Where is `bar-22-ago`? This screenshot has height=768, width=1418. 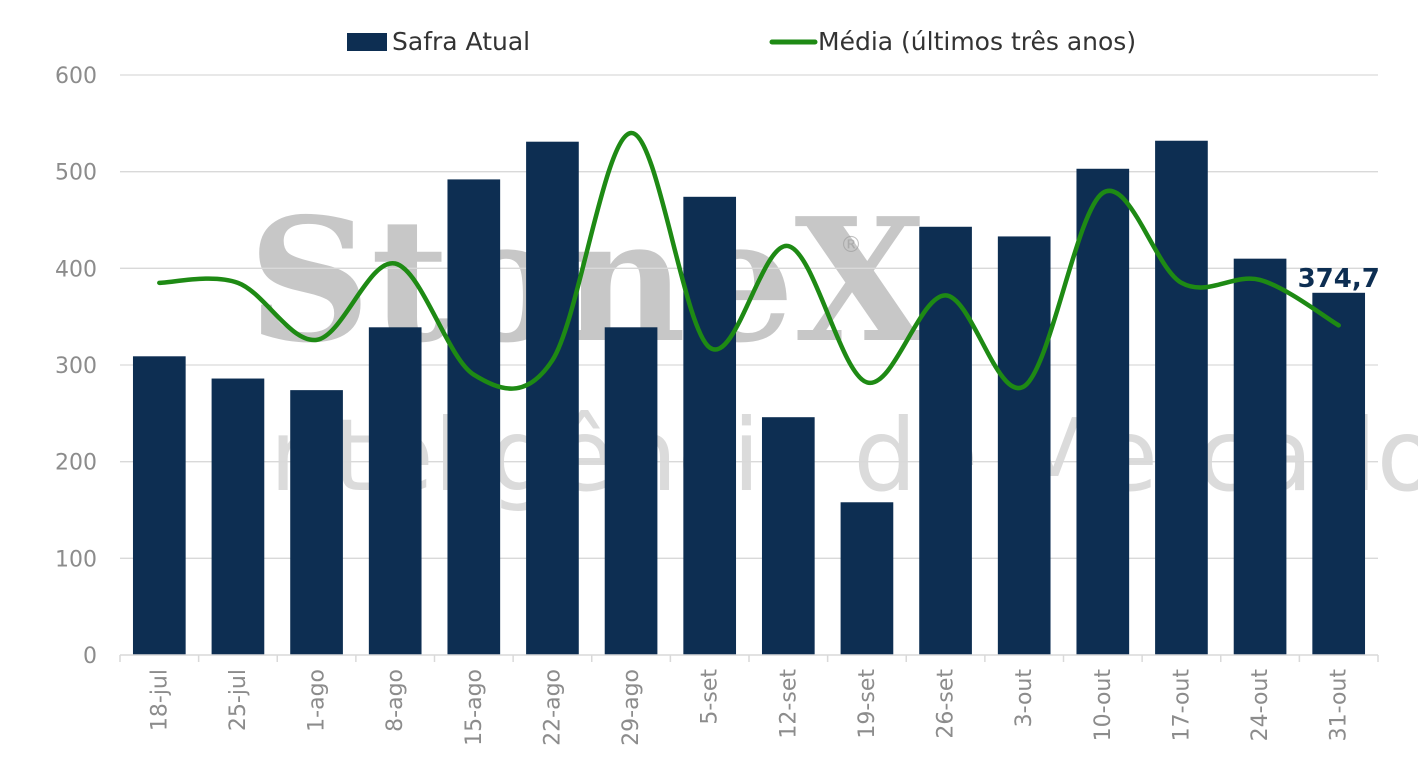 bar-22-ago is located at coordinates (552, 398).